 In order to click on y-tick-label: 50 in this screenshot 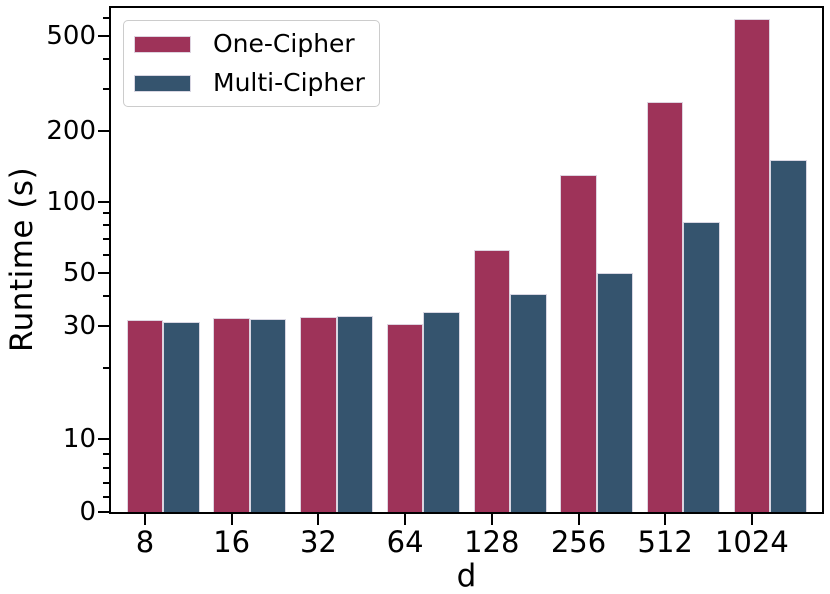, I will do `click(79, 273)`.